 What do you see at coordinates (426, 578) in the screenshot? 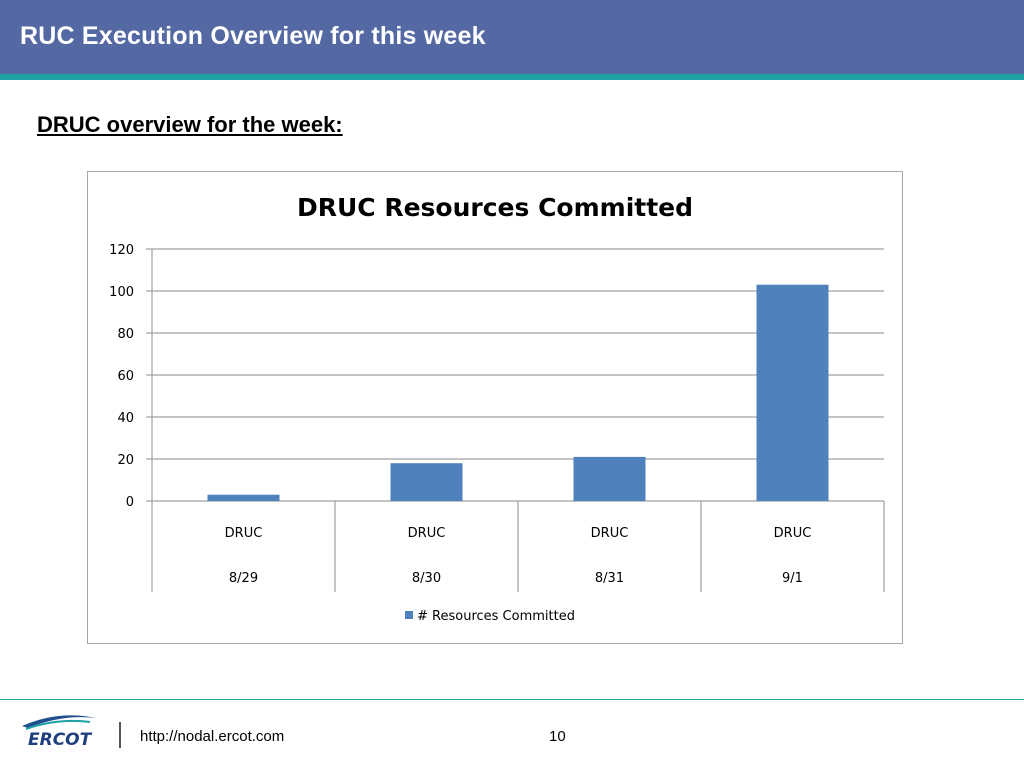
I see `x-category-date-label: 8/30` at bounding box center [426, 578].